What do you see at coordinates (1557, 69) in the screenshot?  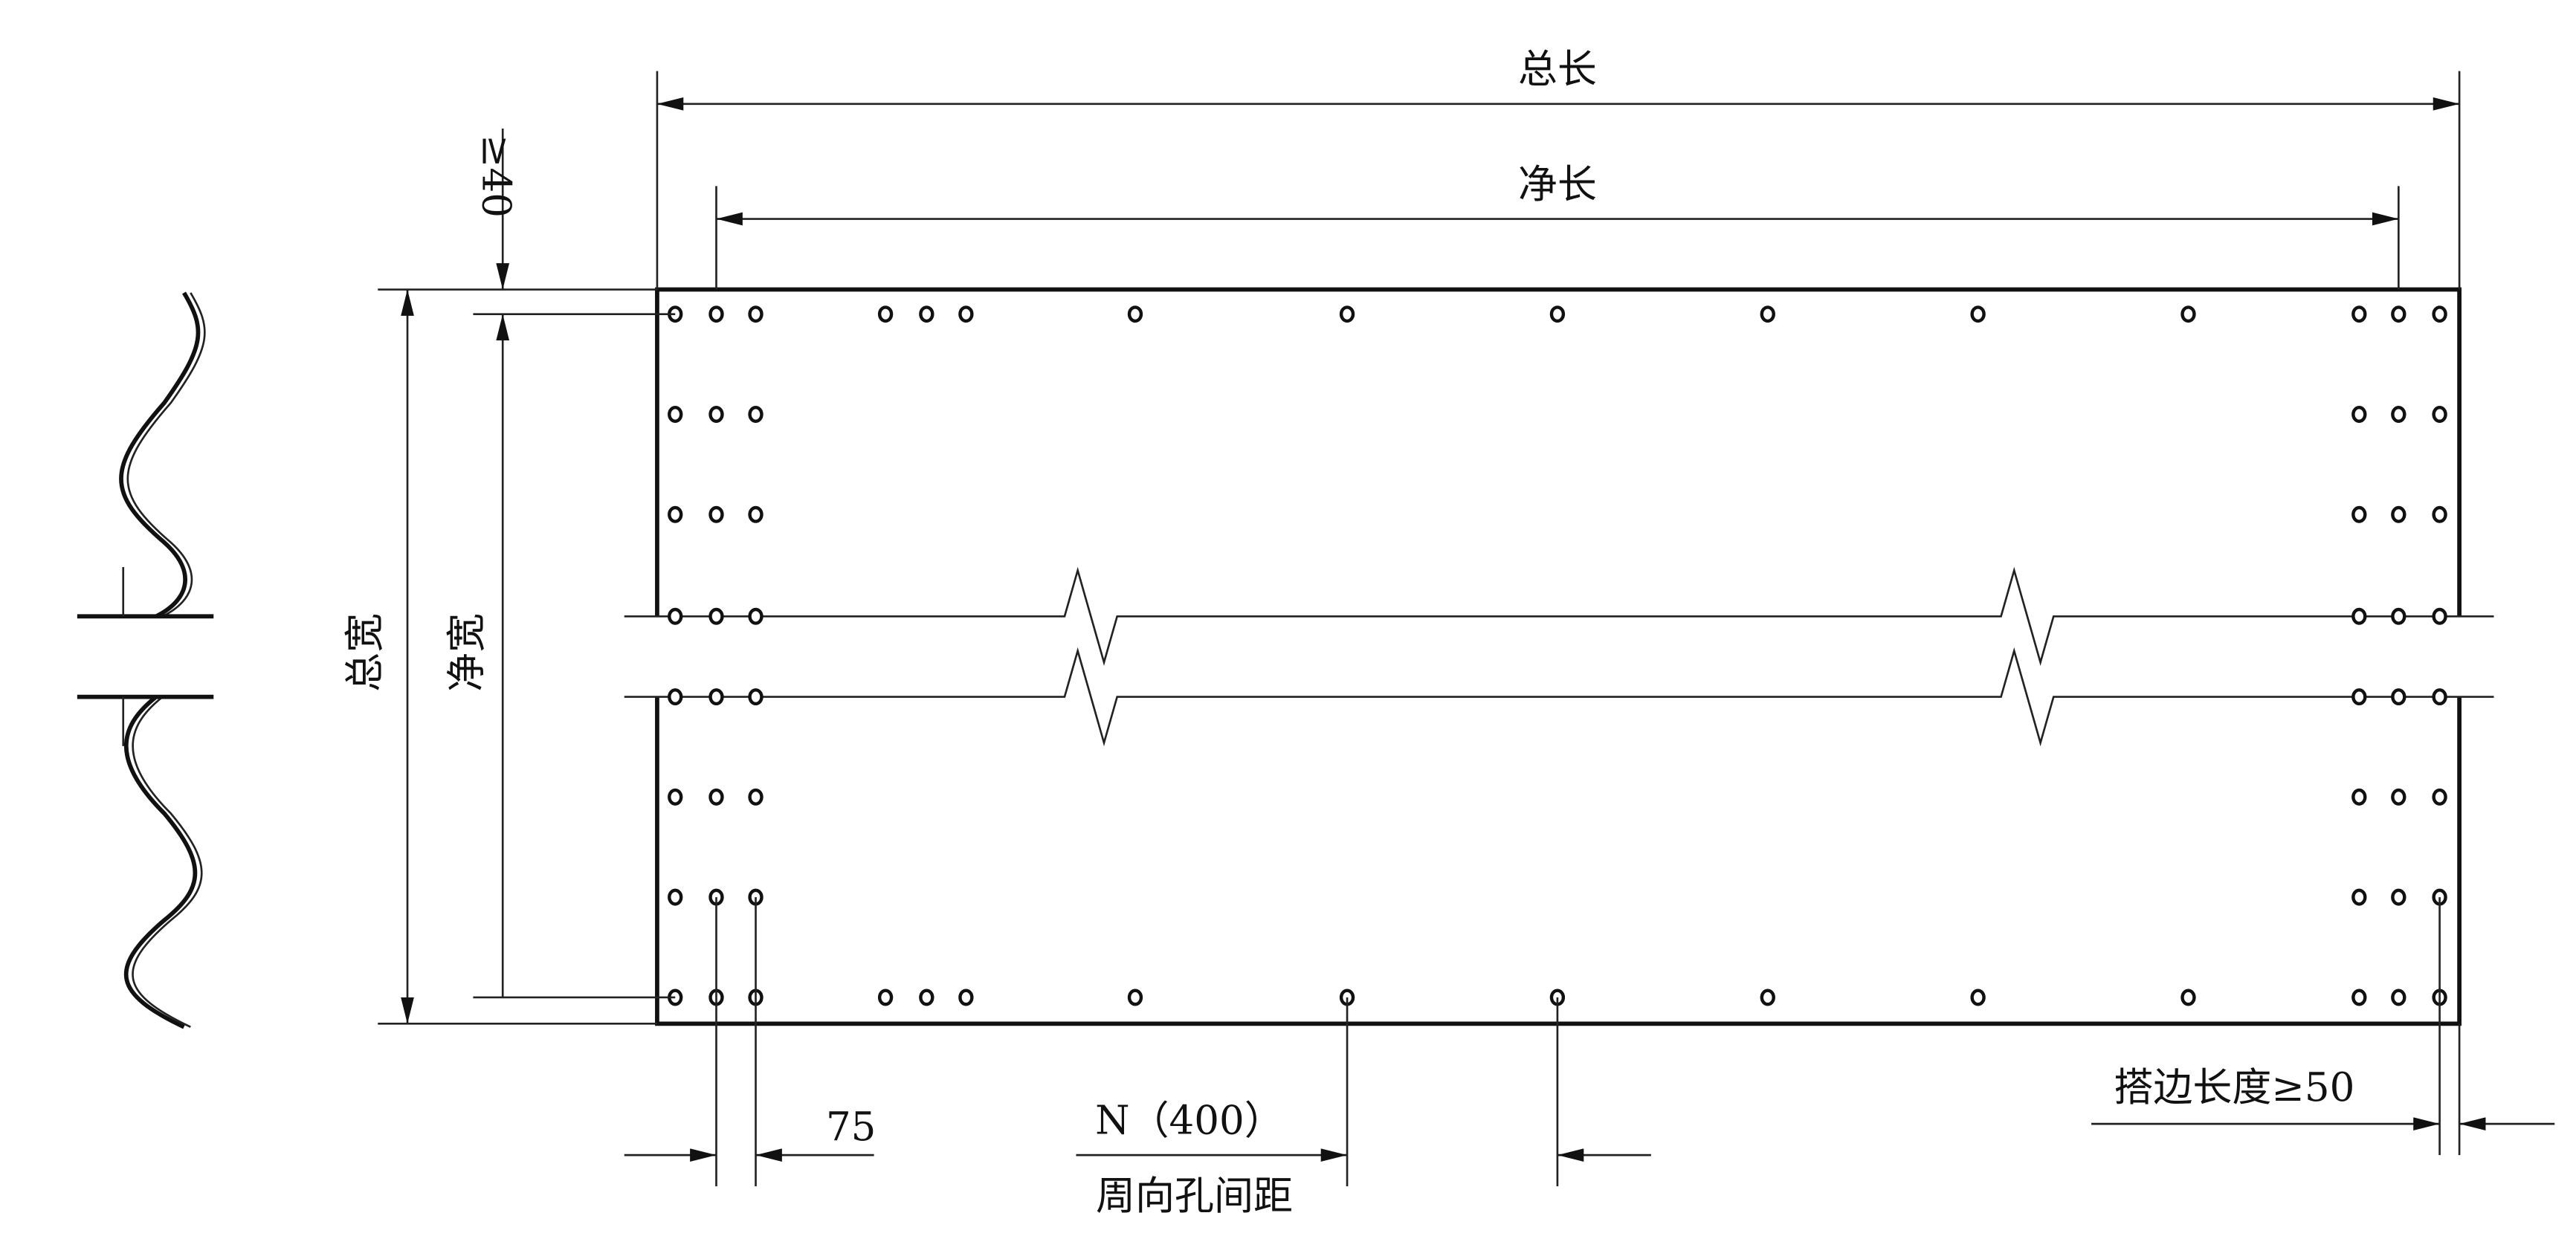 I see `total-length-label: 总长` at bounding box center [1557, 69].